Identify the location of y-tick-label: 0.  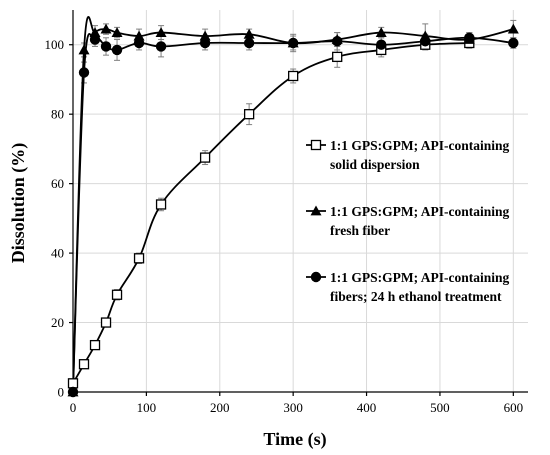
(61, 392).